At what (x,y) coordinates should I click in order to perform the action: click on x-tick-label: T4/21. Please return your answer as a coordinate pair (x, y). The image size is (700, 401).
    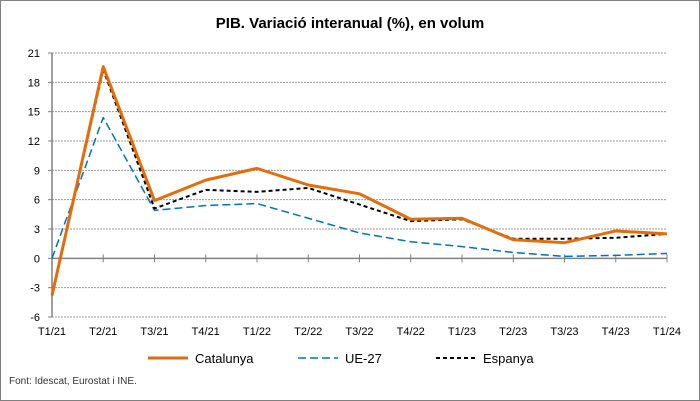
    Looking at the image, I should click on (206, 332).